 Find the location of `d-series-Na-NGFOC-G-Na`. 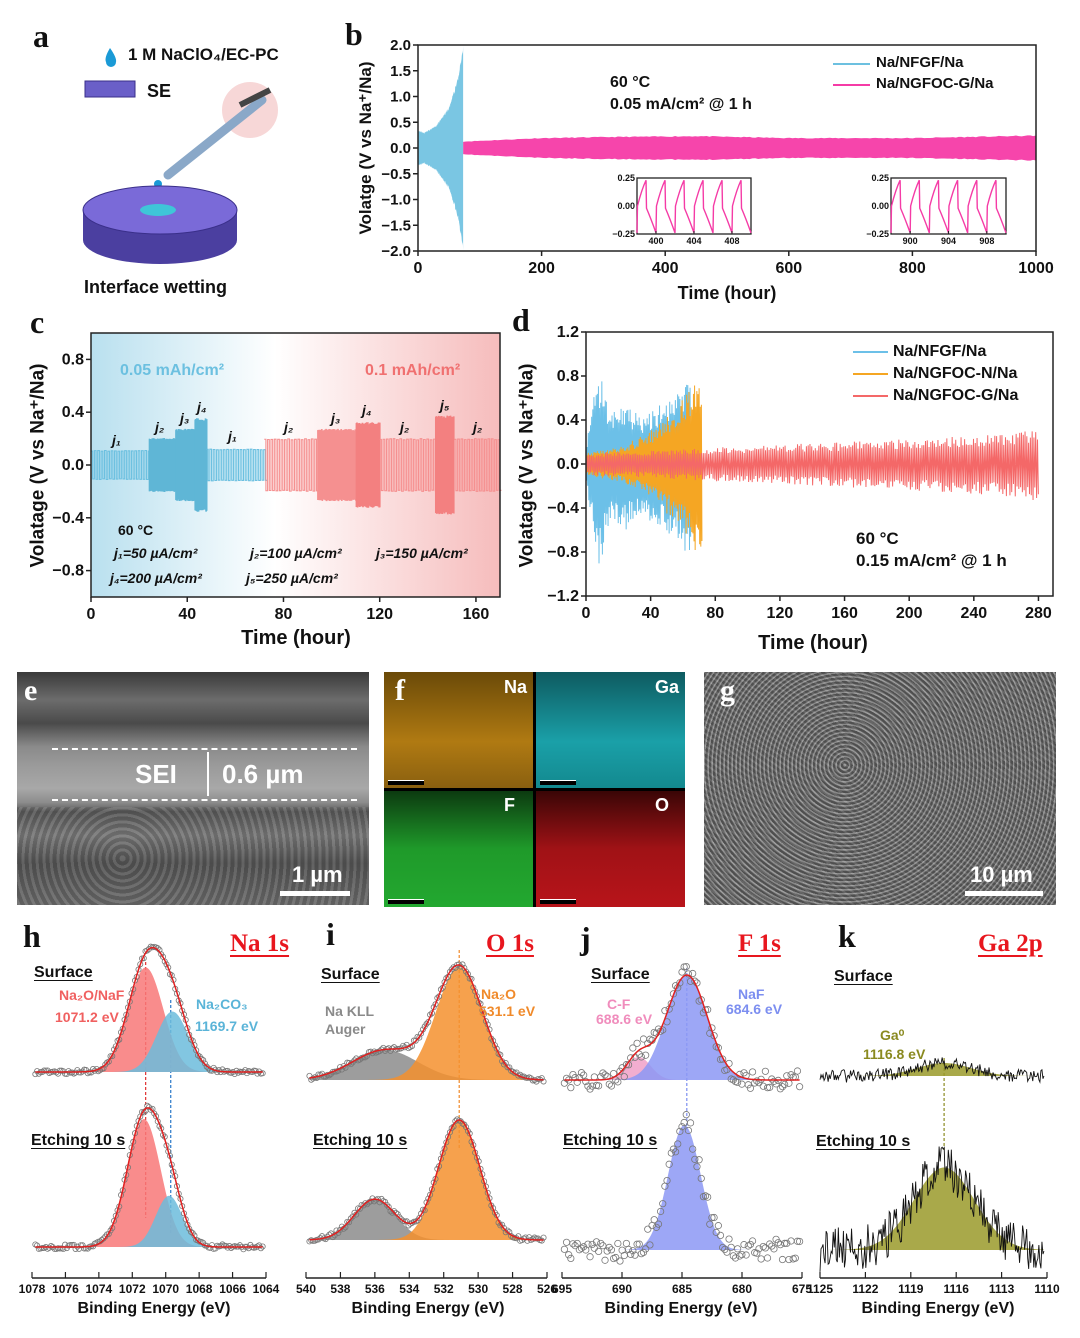

d-series-Na-NGFOC-G-Na is located at coordinates (812, 466).